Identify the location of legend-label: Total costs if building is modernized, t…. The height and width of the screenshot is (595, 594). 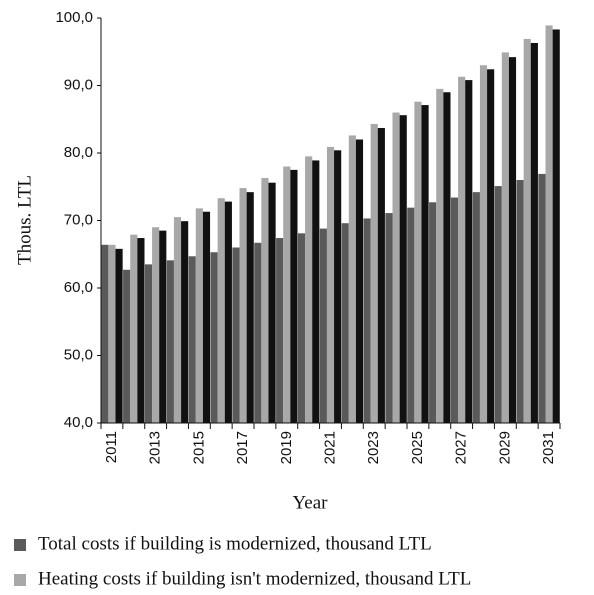
(235, 543).